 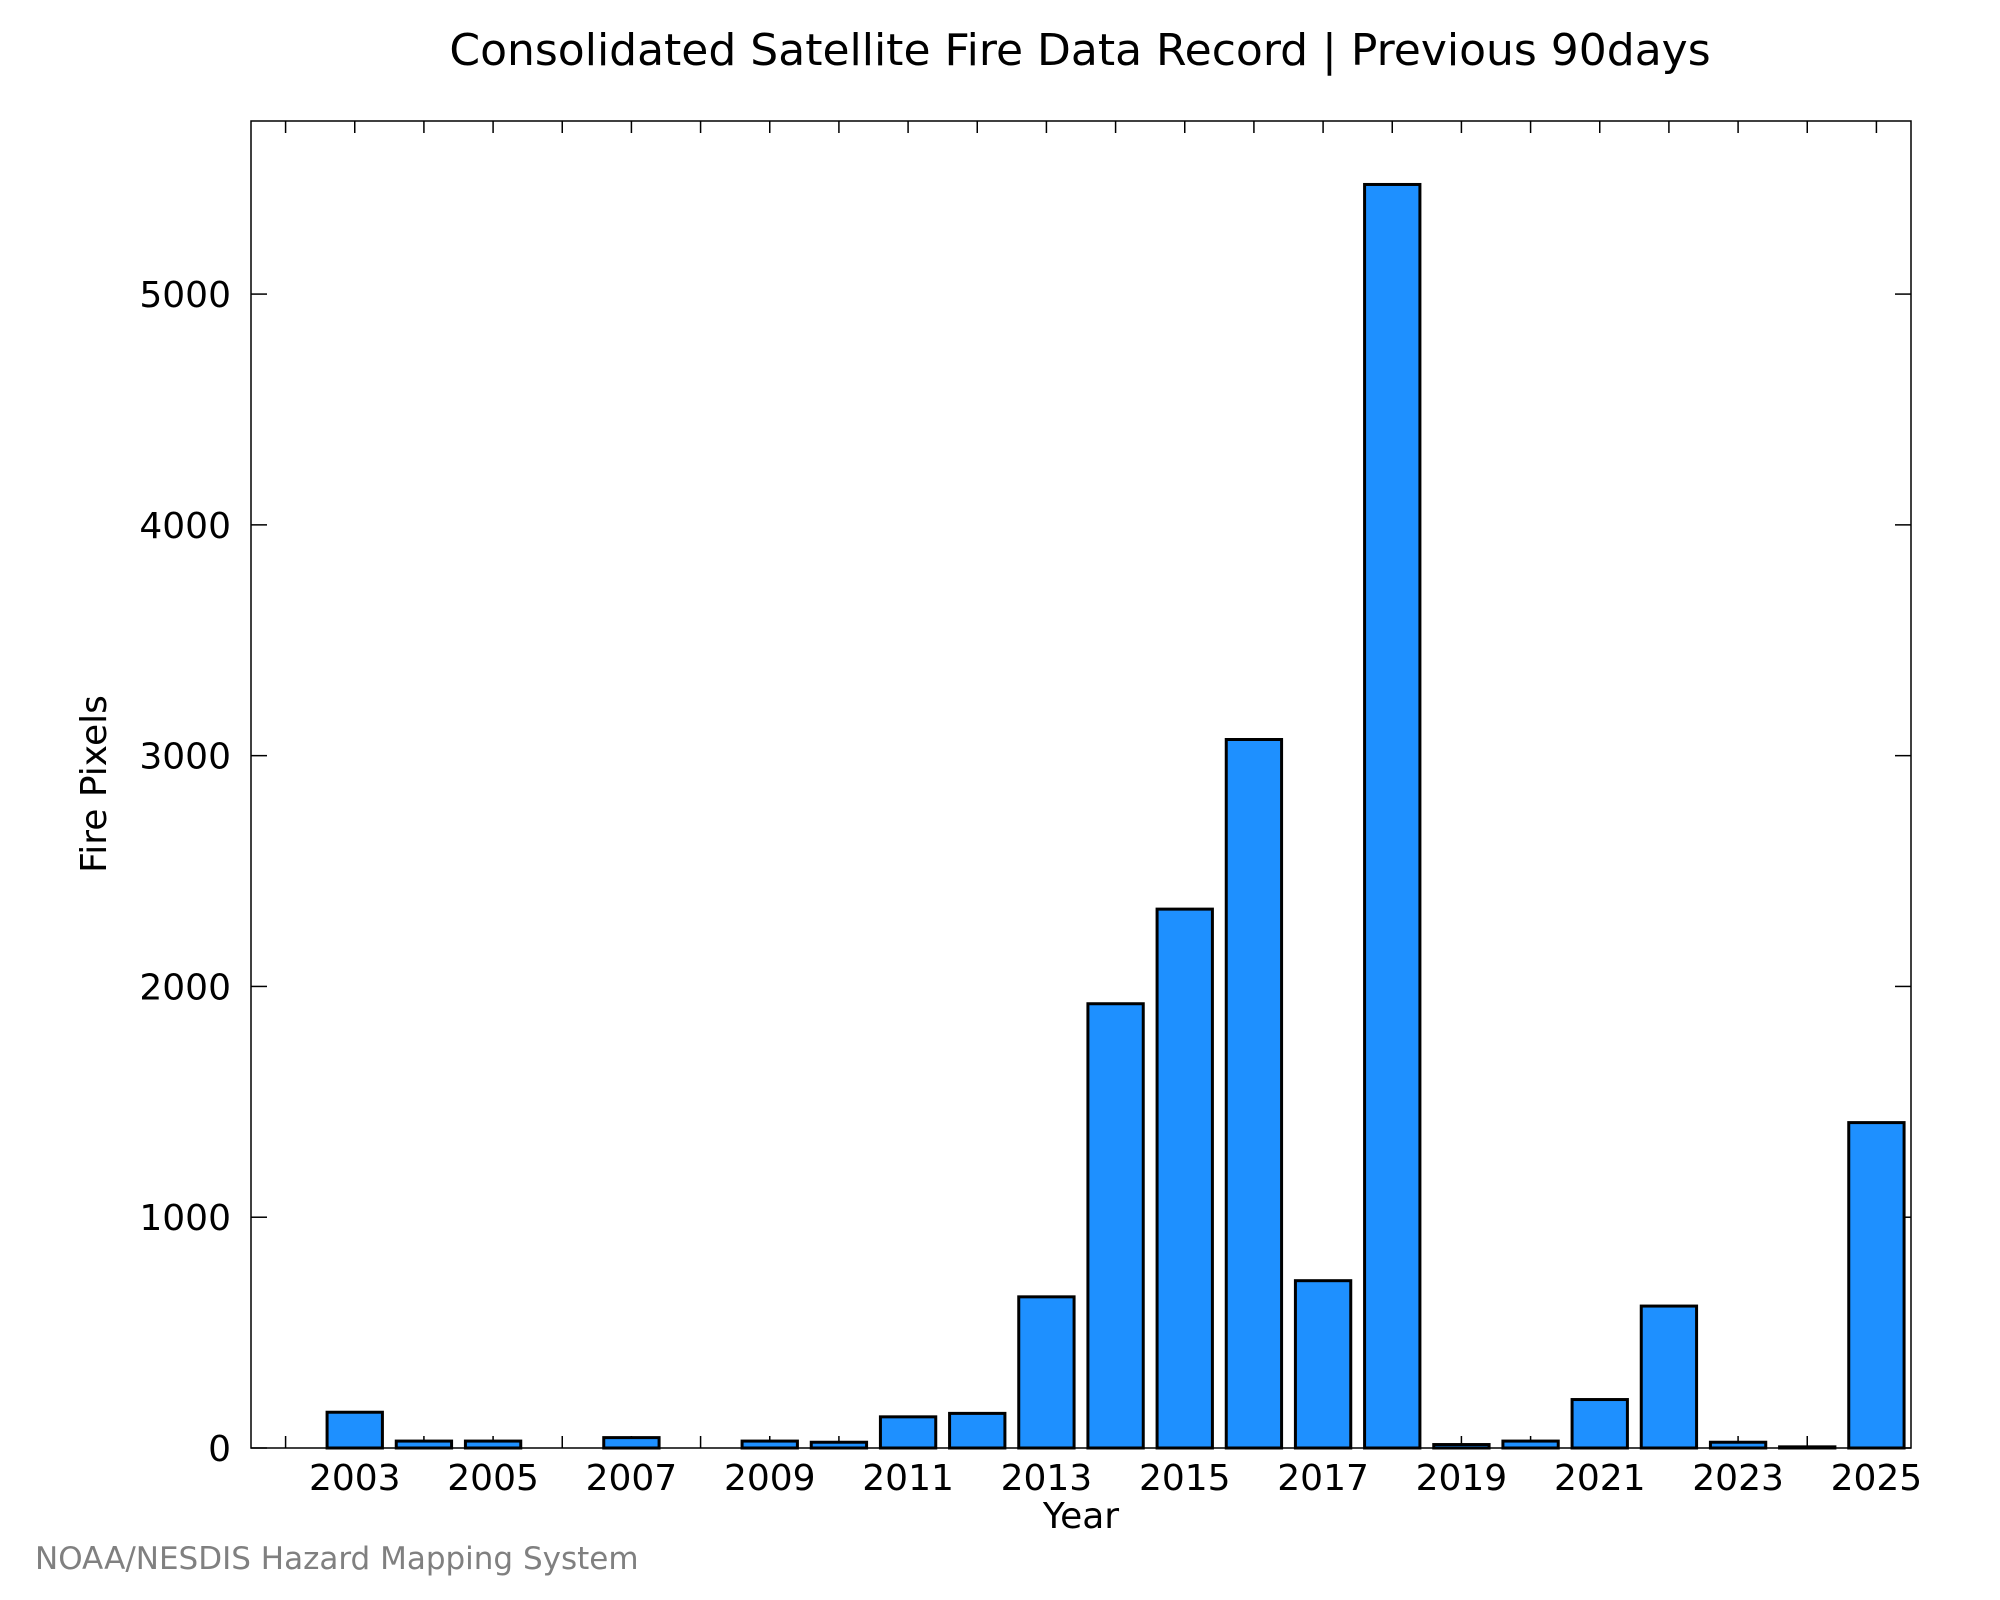 I want to click on bar-2014, so click(x=1115, y=1226).